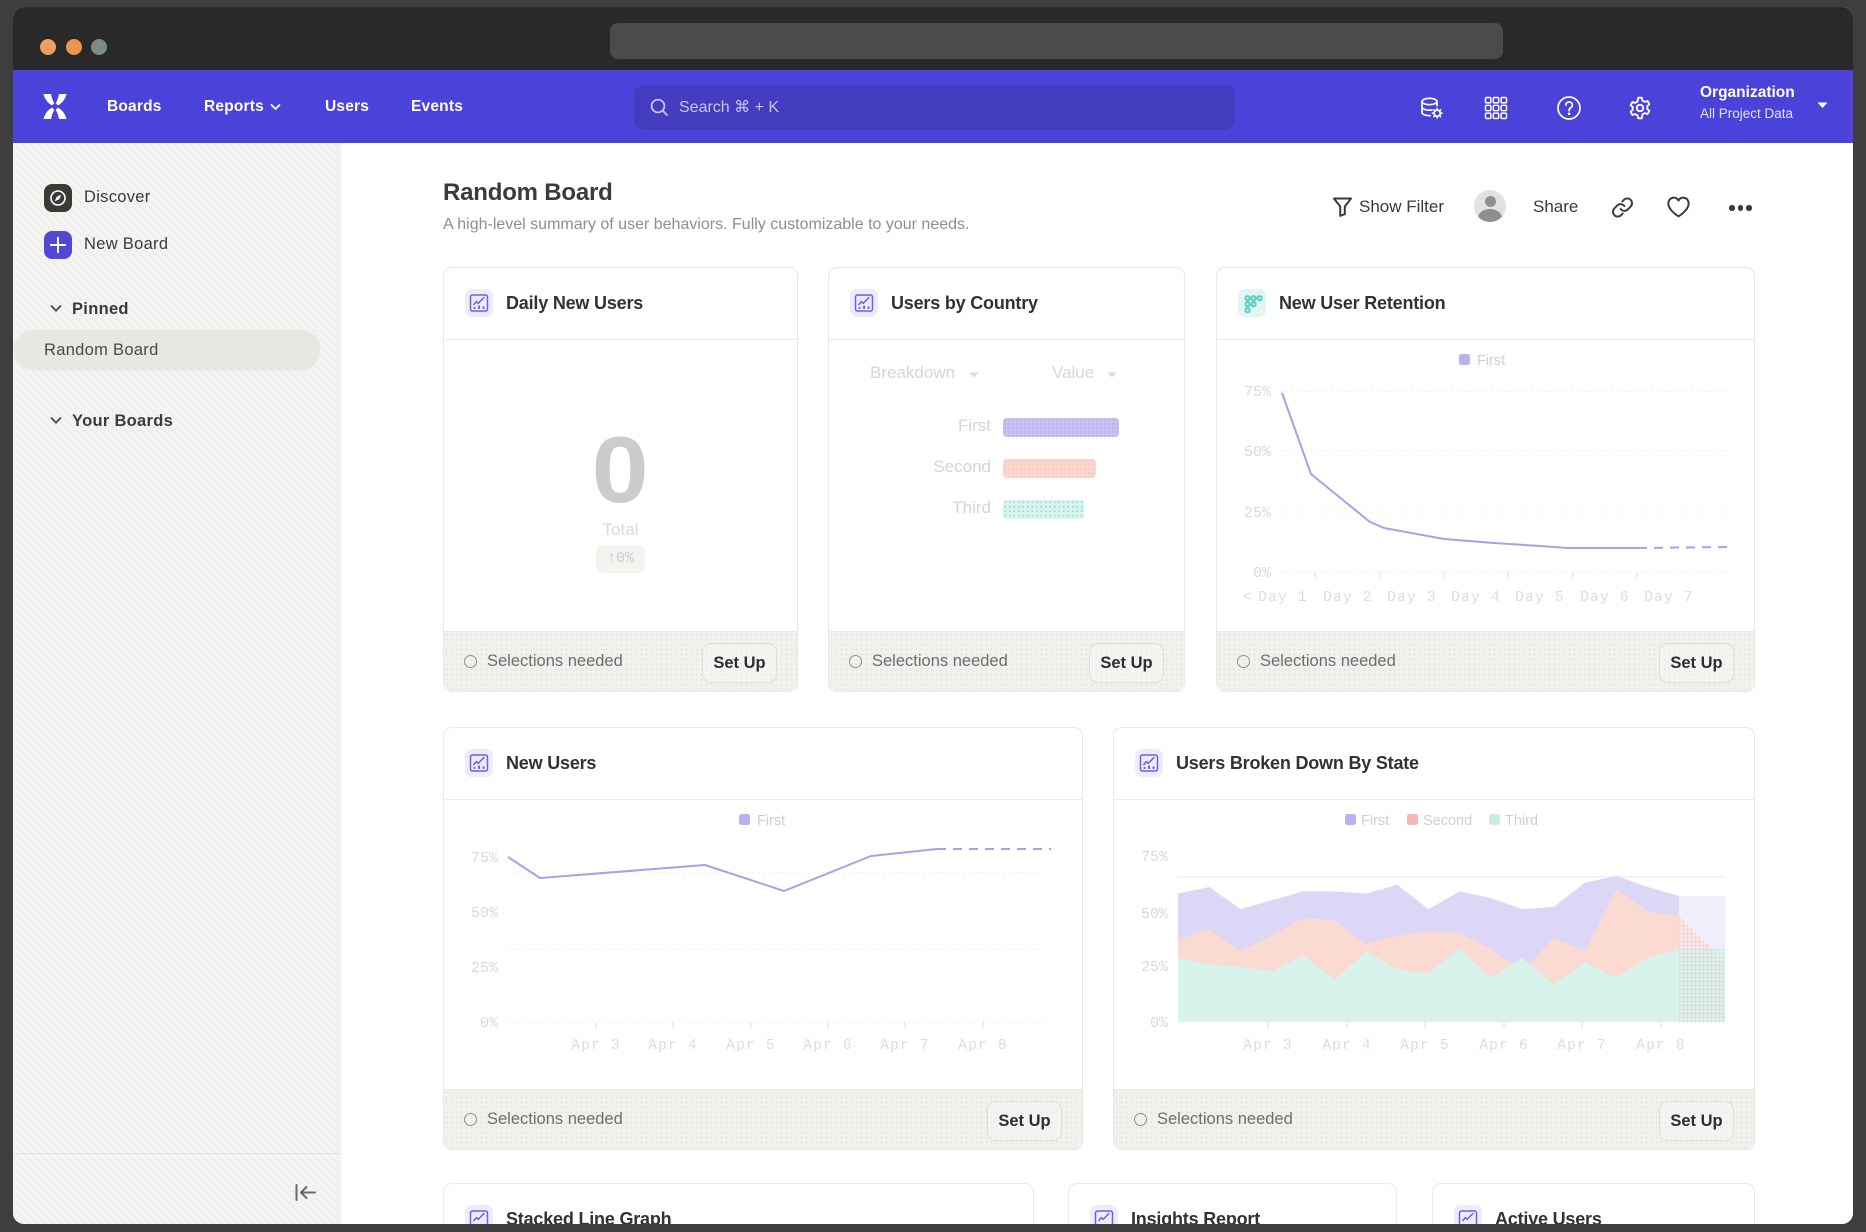 The height and width of the screenshot is (1232, 1866). What do you see at coordinates (1476, 598) in the screenshot?
I see `svg-text: Day 4` at bounding box center [1476, 598].